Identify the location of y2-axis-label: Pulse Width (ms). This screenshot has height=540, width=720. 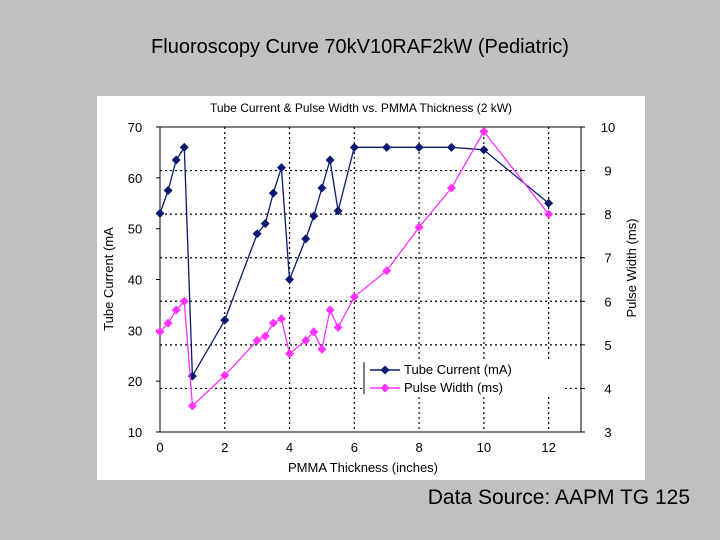
(631, 268).